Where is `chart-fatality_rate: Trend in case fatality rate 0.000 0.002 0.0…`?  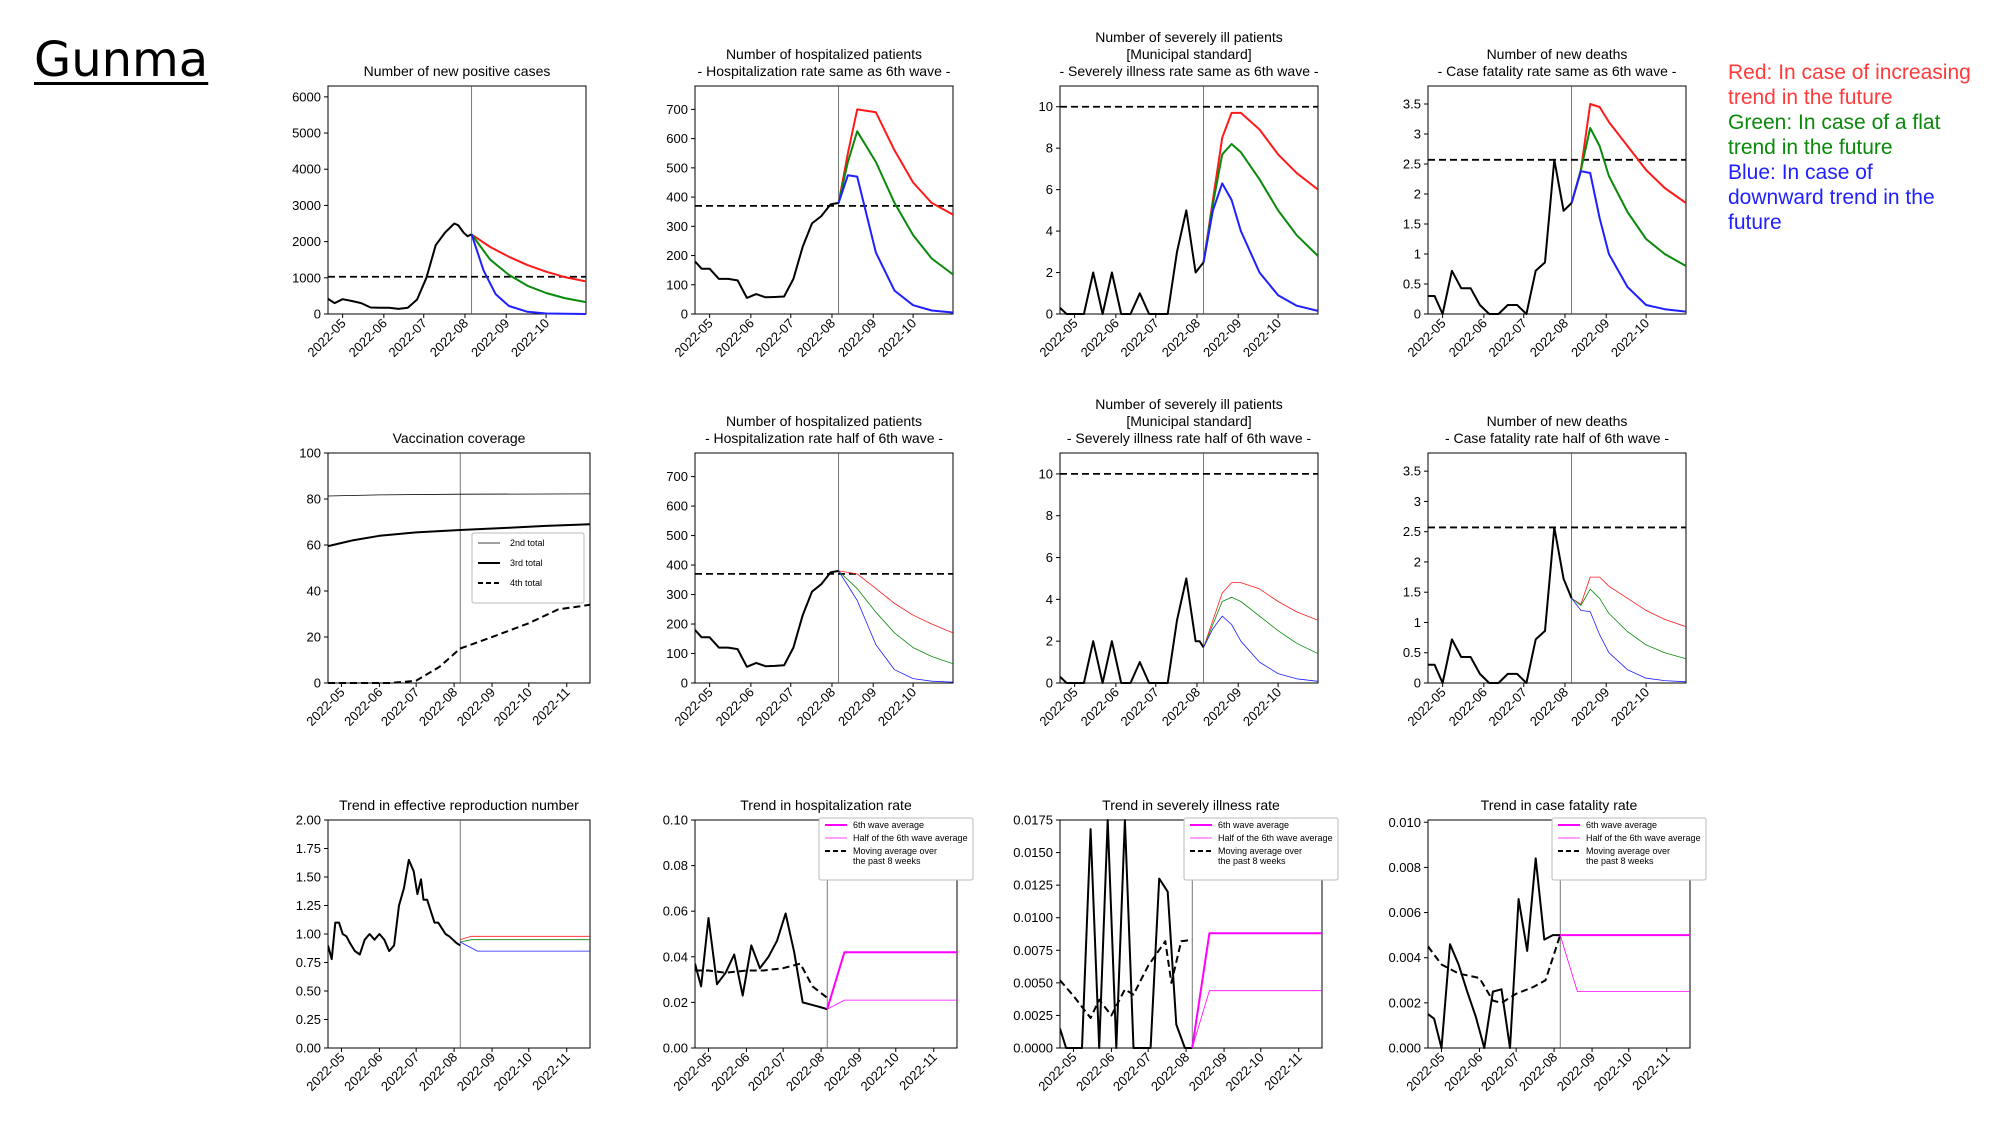
chart-fatality_rate: Trend in case fatality rate 0.000 0.002 0.0… is located at coordinates (1547, 945).